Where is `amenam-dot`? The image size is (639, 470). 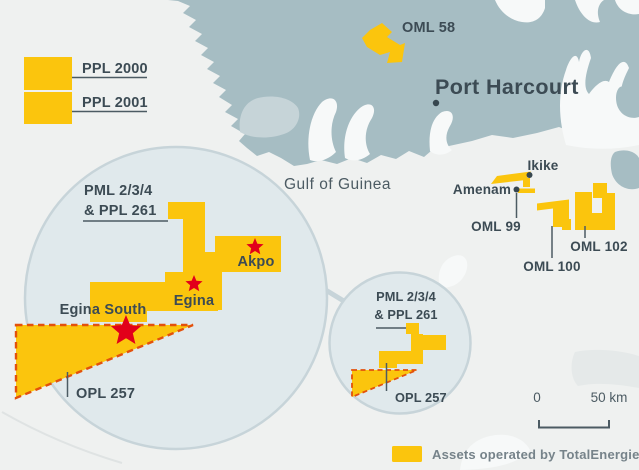 amenam-dot is located at coordinates (516, 189).